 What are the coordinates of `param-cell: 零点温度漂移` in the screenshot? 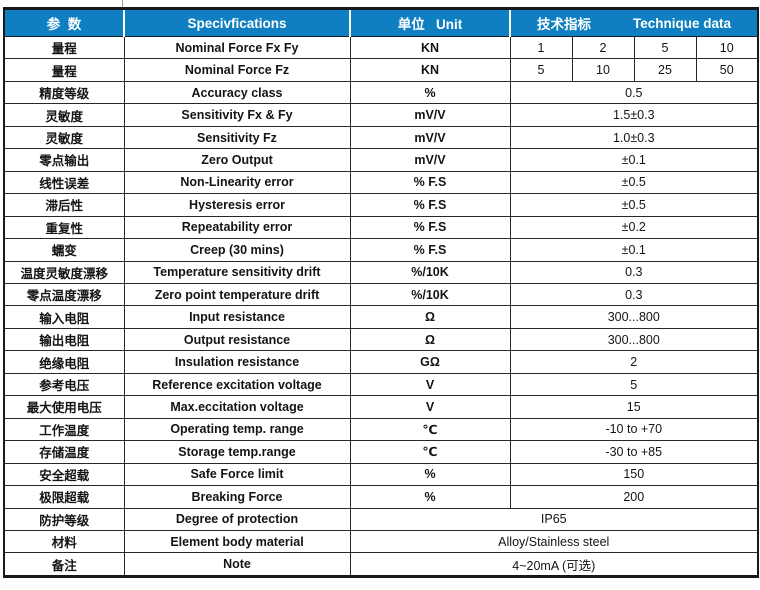 It's located at (64, 294).